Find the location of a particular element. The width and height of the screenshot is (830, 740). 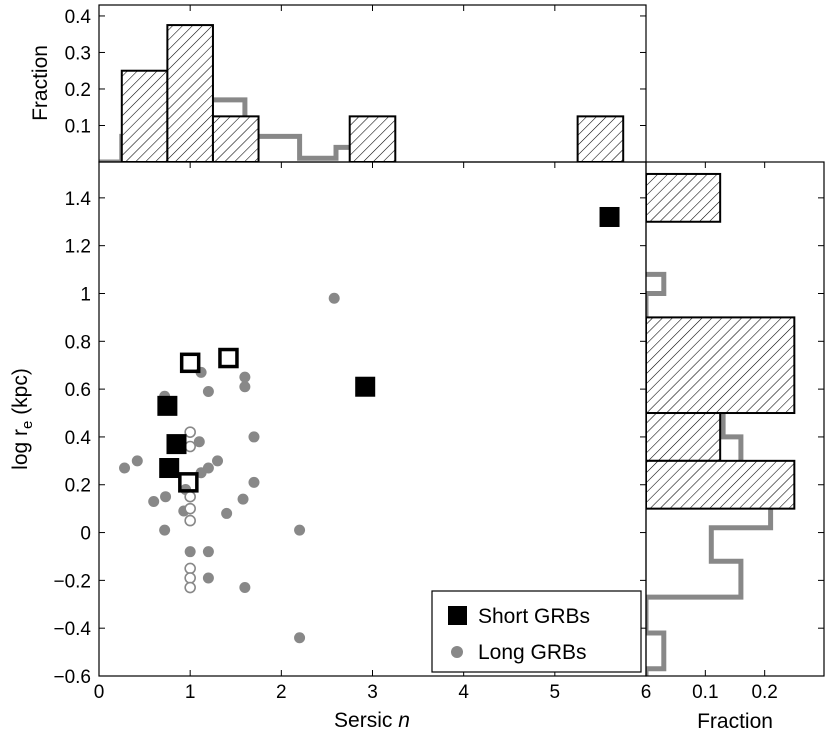

legend: Short GRBs Long GRBs is located at coordinates (536, 631).